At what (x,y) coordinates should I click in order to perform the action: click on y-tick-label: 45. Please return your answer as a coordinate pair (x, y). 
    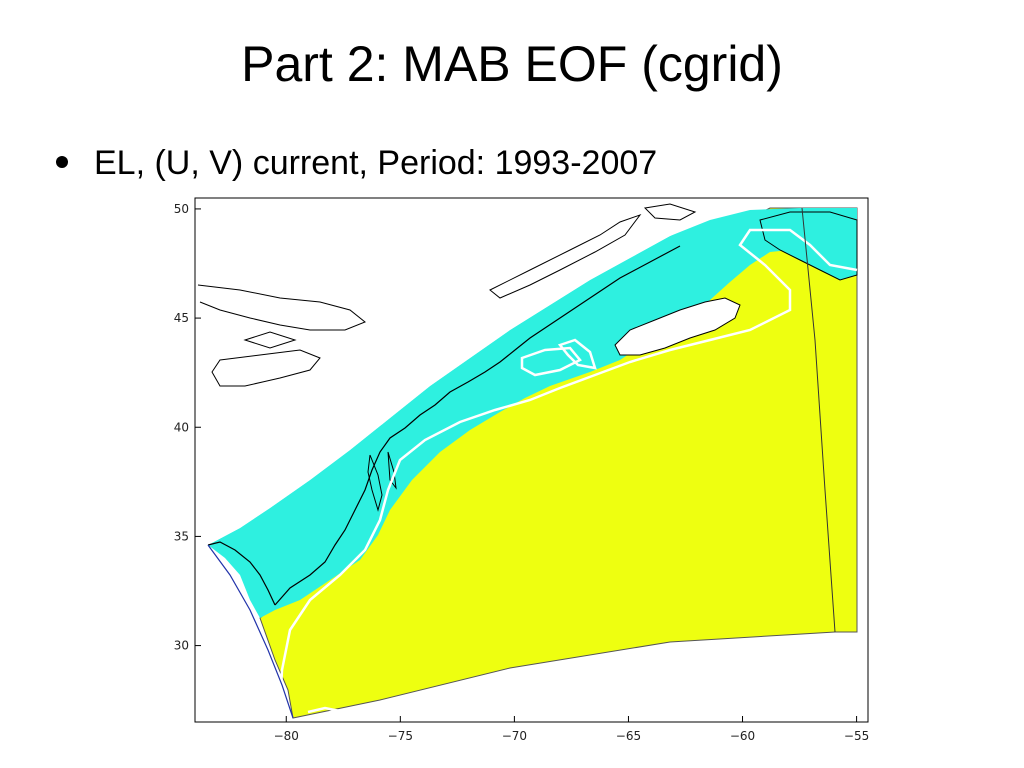
    Looking at the image, I should click on (181, 318).